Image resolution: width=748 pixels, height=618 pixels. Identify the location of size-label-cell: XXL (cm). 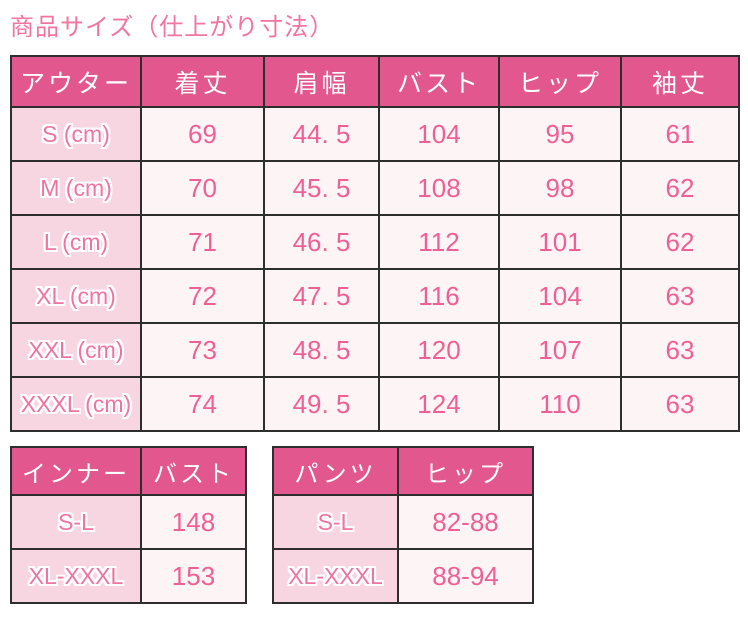
(76, 350).